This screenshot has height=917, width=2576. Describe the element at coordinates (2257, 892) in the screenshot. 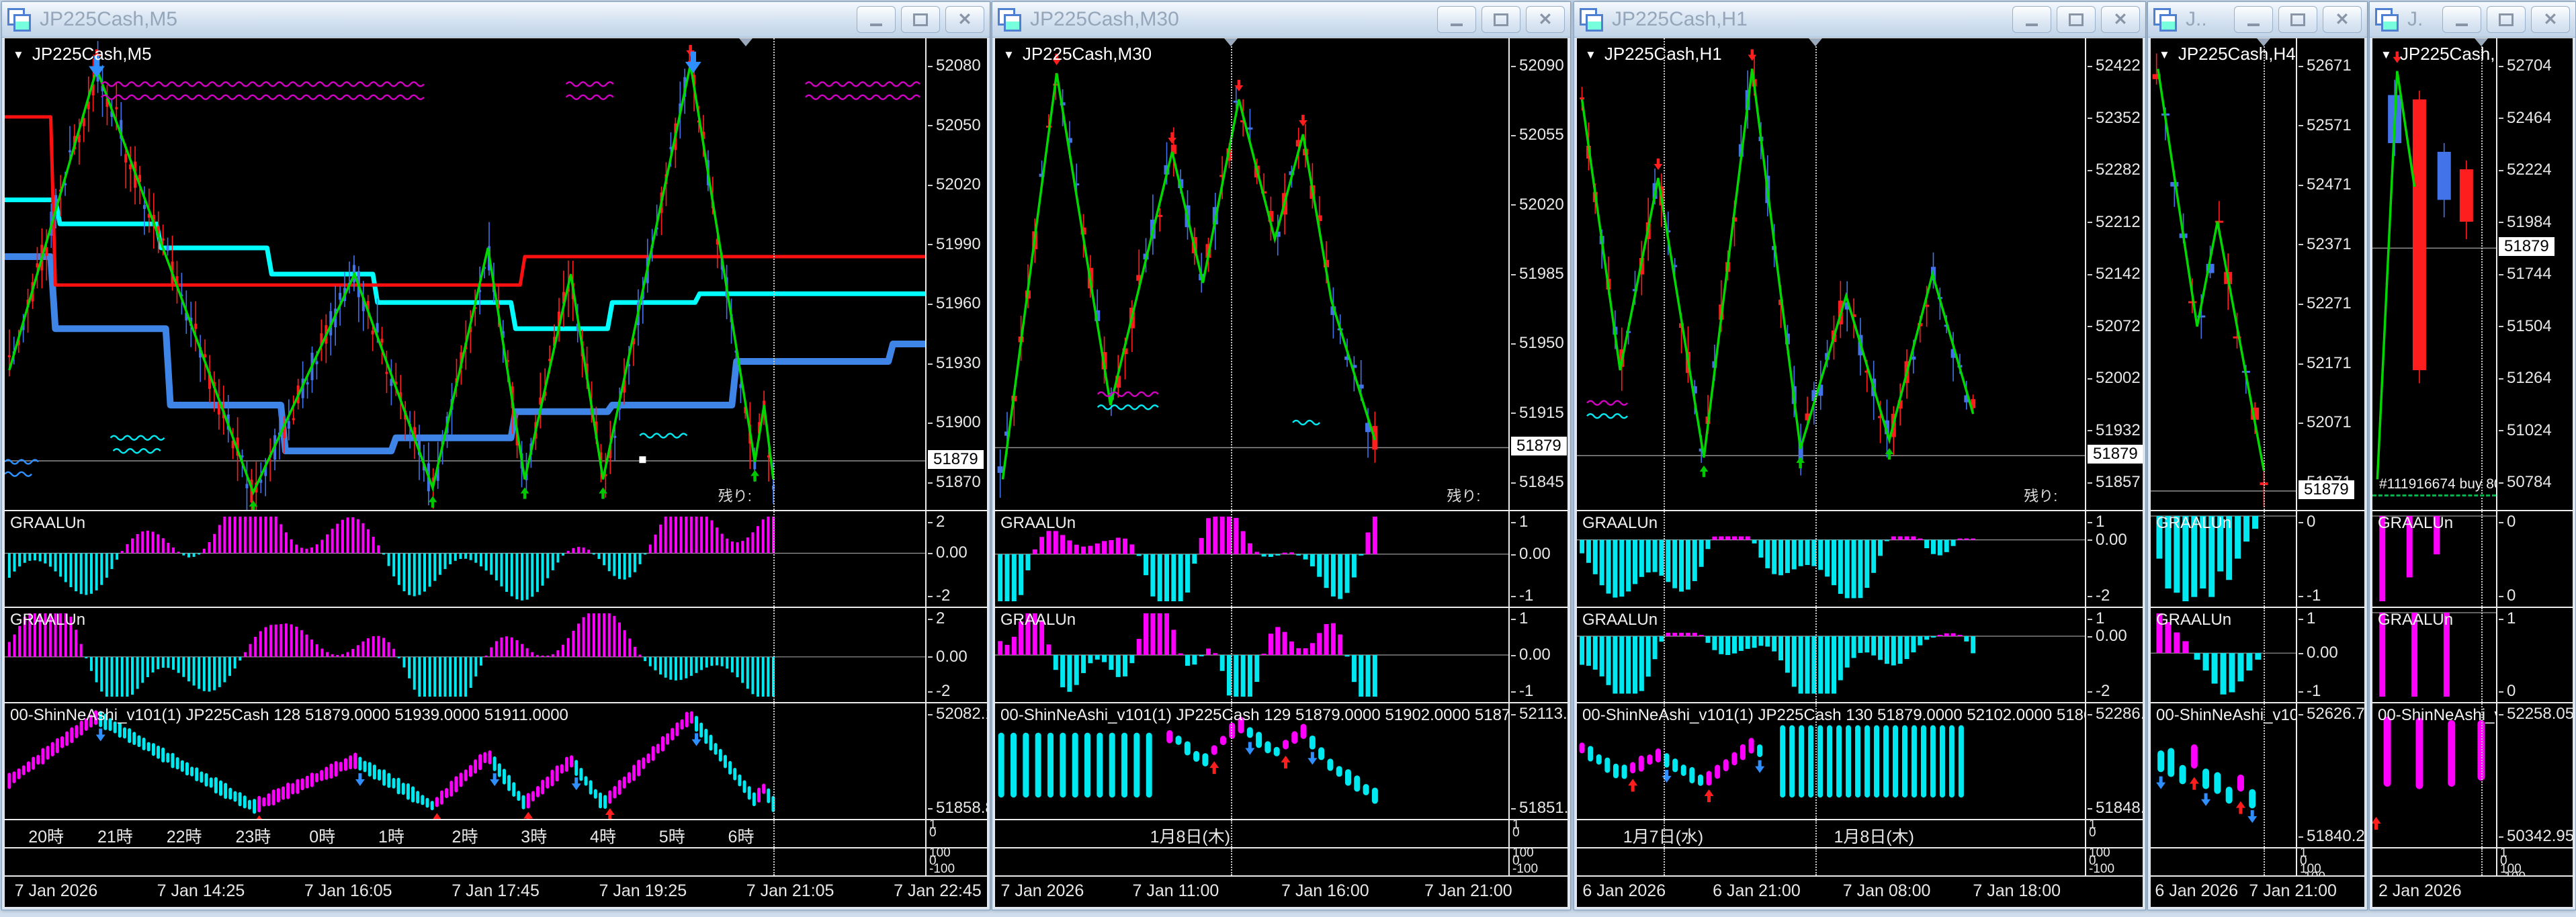

I see `time-axis: 6 Jan 2026 7 Jan 21:00` at that location.